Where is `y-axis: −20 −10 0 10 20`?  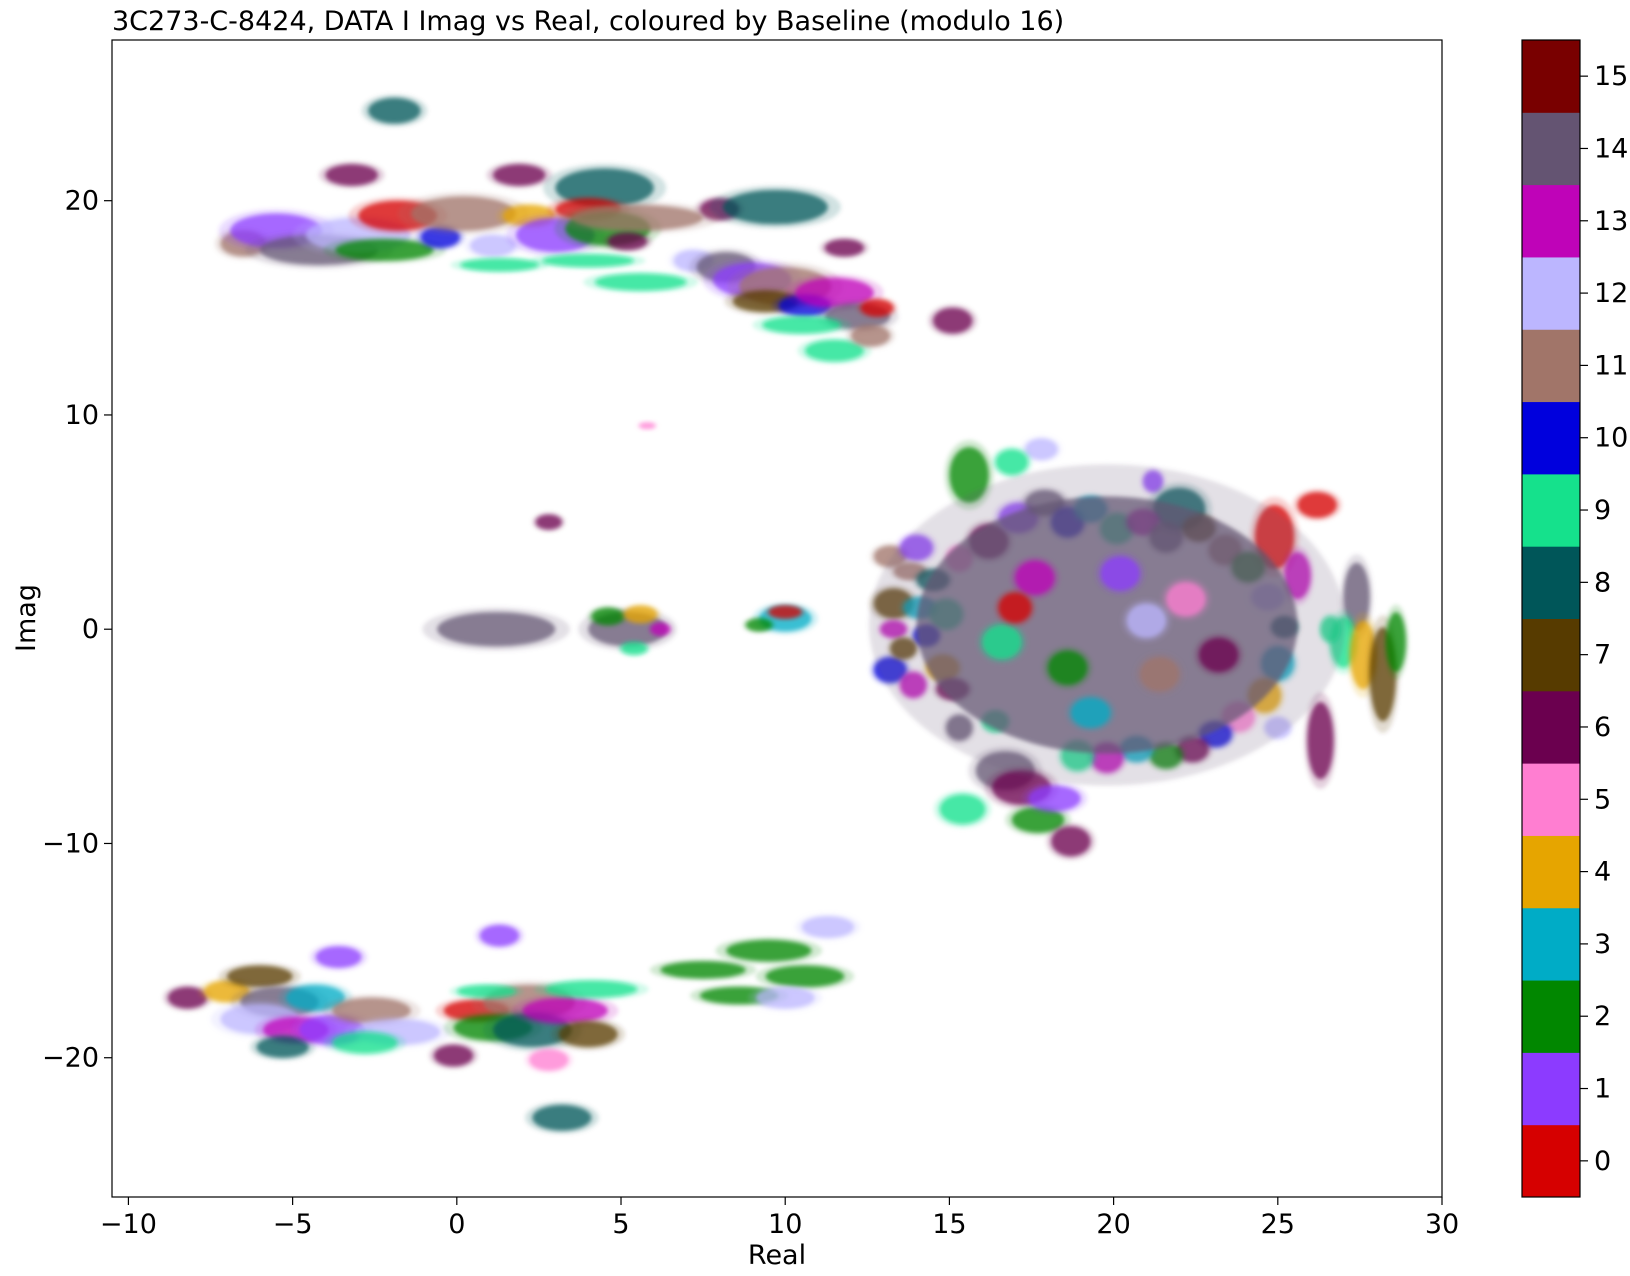 y-axis: −20 −10 0 10 20 is located at coordinates (77, 630).